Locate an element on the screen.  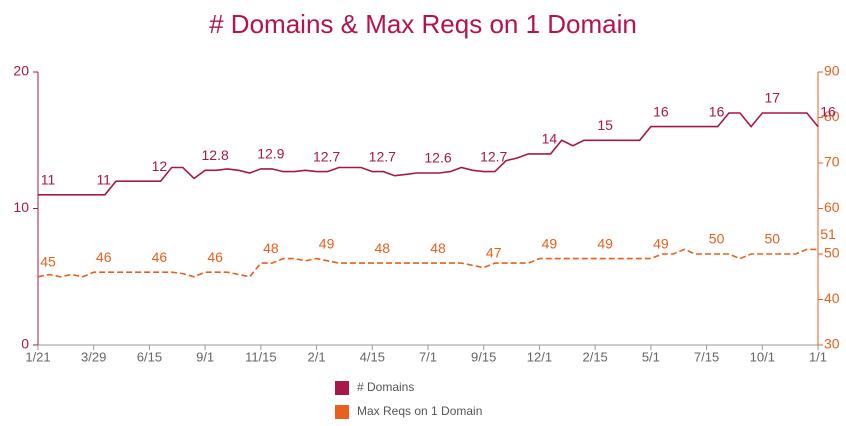
x-tick-label: 5/1 is located at coordinates (651, 356).